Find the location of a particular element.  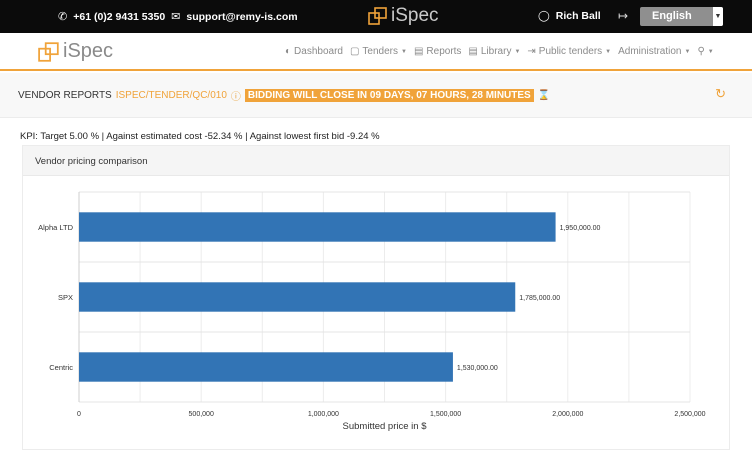

nav-item-library: ▤ Library ▼ is located at coordinates (494, 51).